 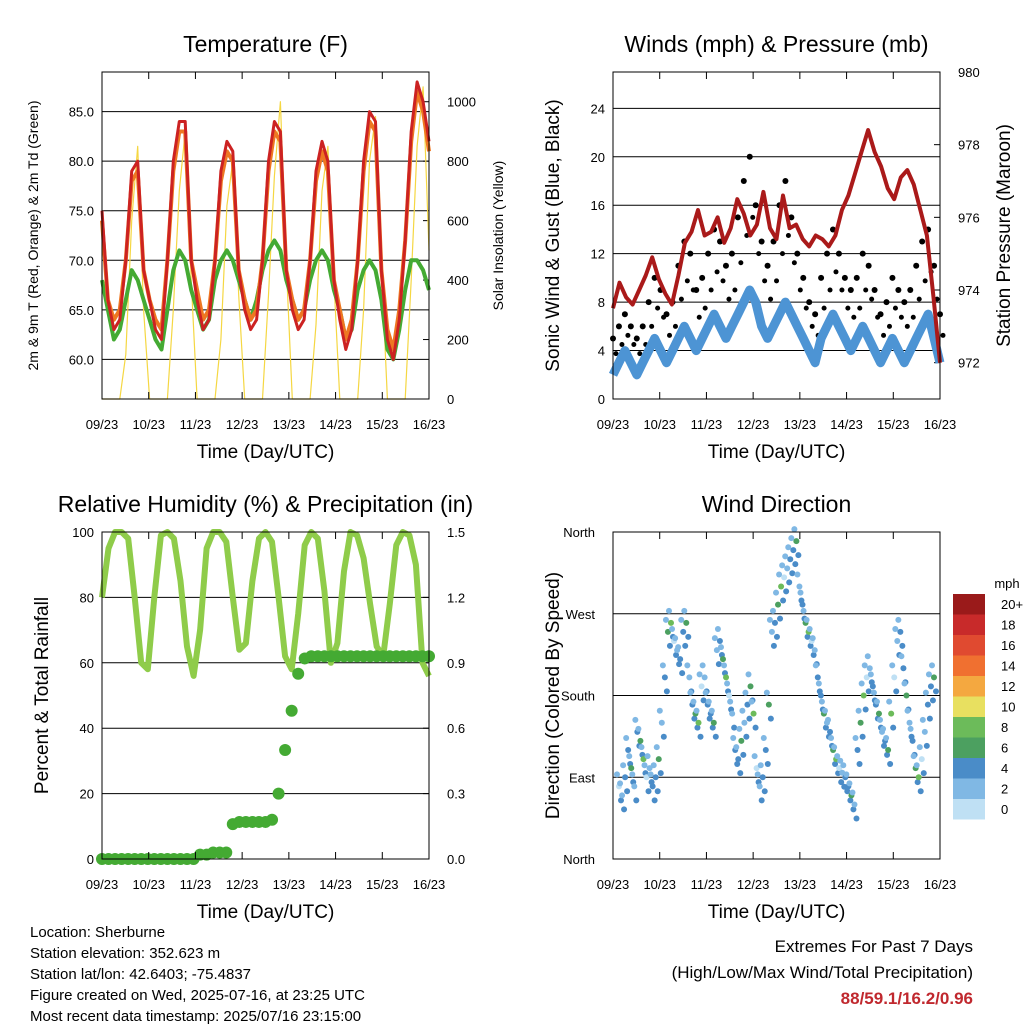 What do you see at coordinates (81, 161) in the screenshot?
I see `y-tick-label: 80.0` at bounding box center [81, 161].